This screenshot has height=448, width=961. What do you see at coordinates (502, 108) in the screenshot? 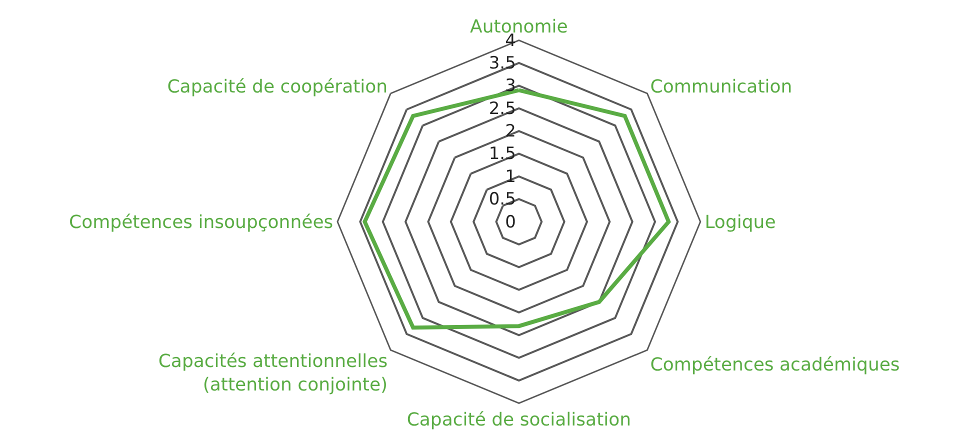
I see `y-tick-label: 2.5` at bounding box center [502, 108].